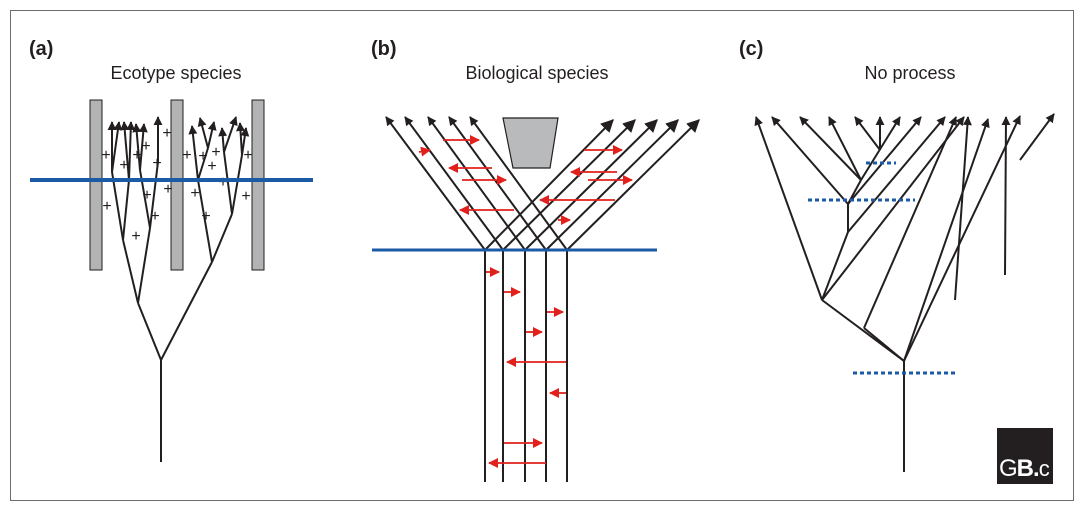 The image size is (1087, 513). Describe the element at coordinates (178, 289) in the screenshot. I see `panel-a-tree` at that location.